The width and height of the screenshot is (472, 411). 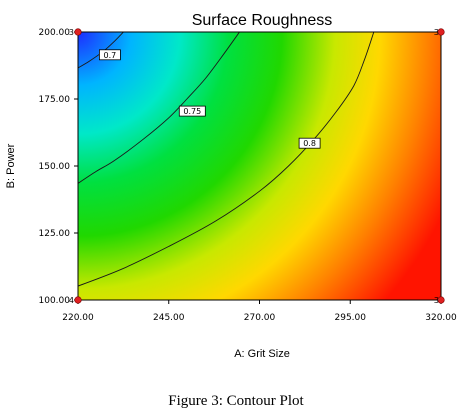 I want to click on y-axis: 100.00 125.00 150.00 175.00 200.00, so click(x=58, y=167).